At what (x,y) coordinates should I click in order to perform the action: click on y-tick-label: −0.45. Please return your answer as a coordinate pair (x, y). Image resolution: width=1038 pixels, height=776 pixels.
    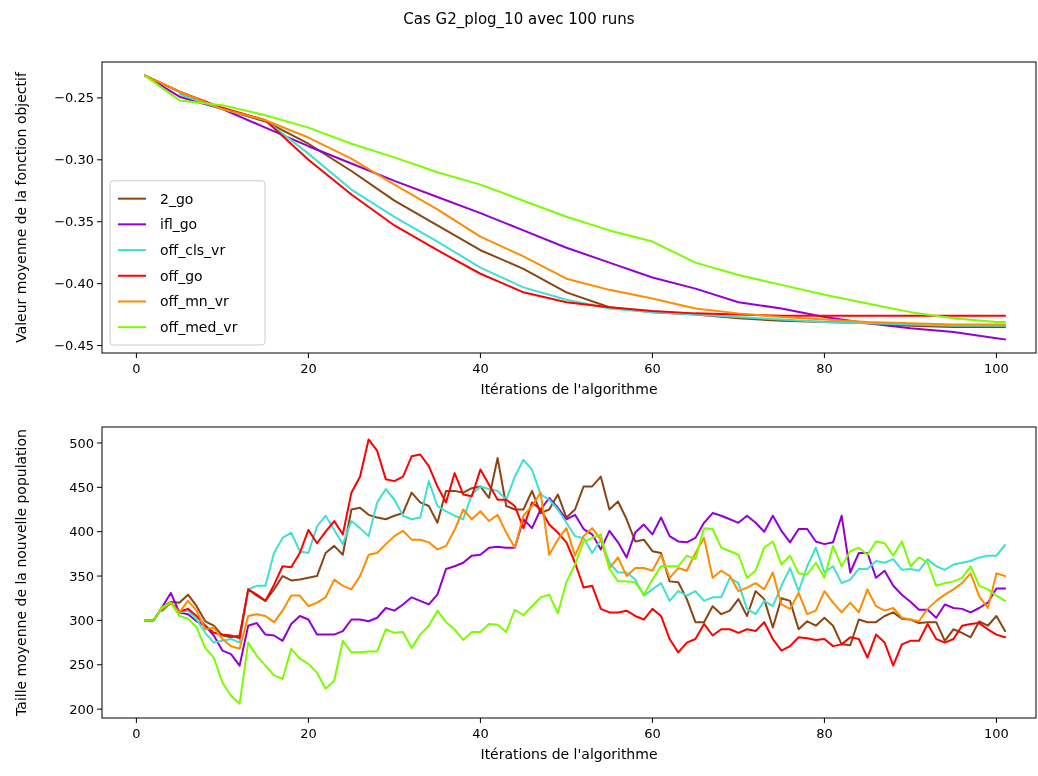
    Looking at the image, I should click on (74, 346).